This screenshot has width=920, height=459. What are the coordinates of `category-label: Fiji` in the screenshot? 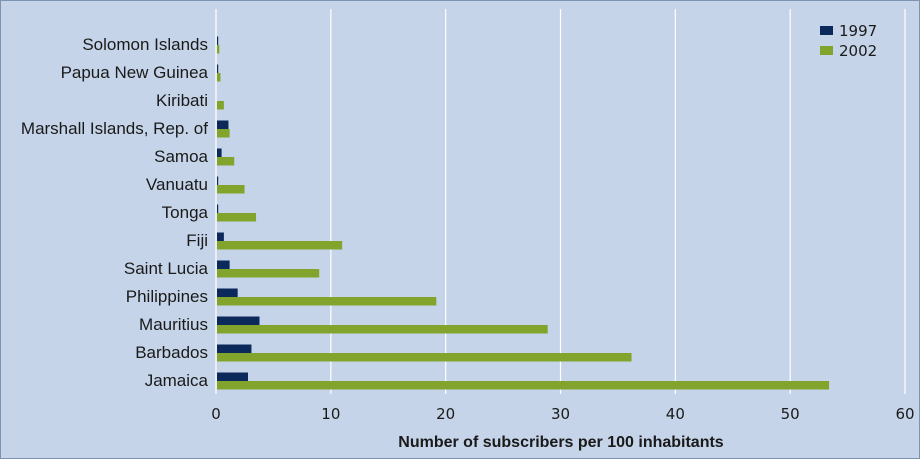 It's located at (197, 240).